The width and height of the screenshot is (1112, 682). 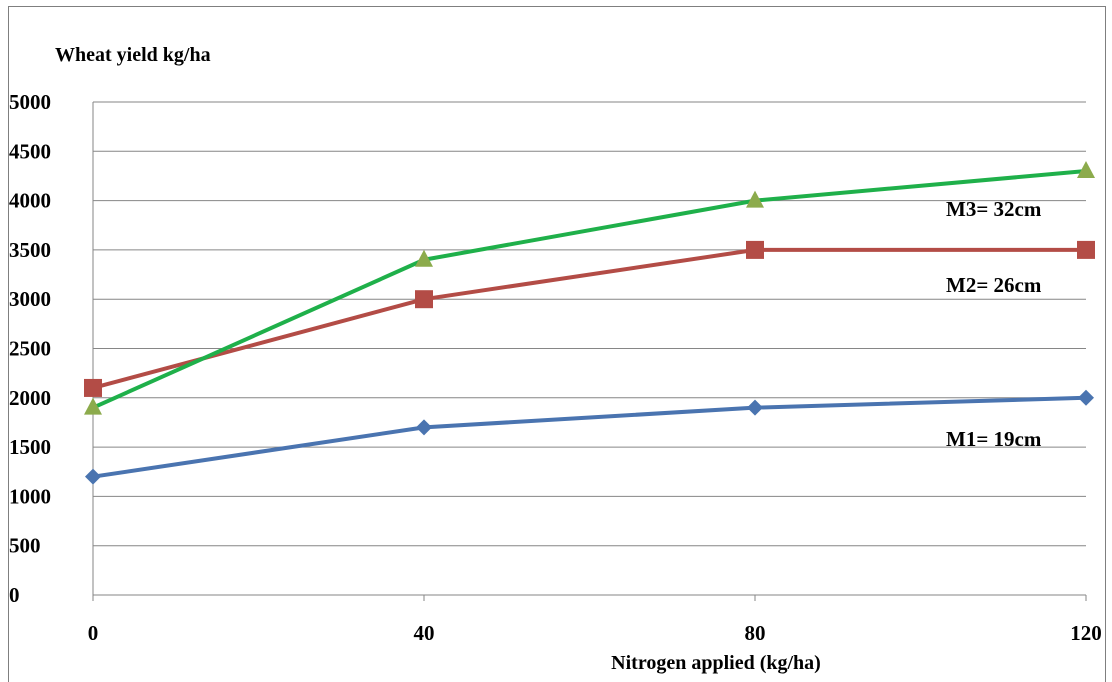 What do you see at coordinates (30, 201) in the screenshot?
I see `y-tick-label: 4000` at bounding box center [30, 201].